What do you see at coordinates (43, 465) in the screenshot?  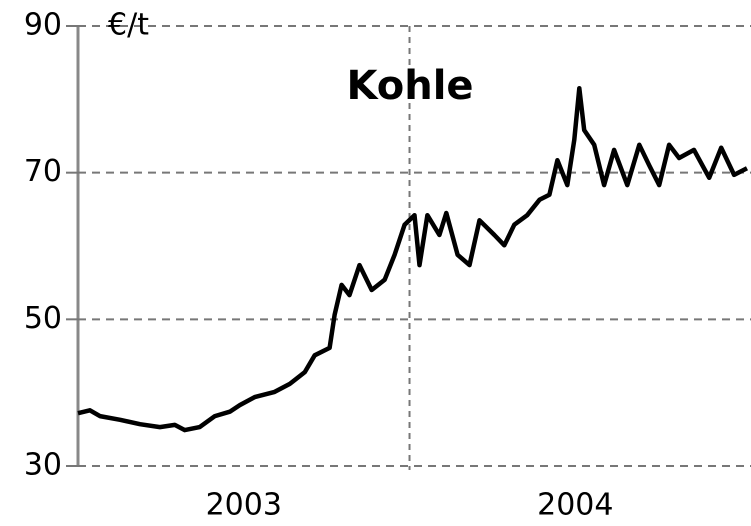 I see `y-tick-label: 30` at bounding box center [43, 465].